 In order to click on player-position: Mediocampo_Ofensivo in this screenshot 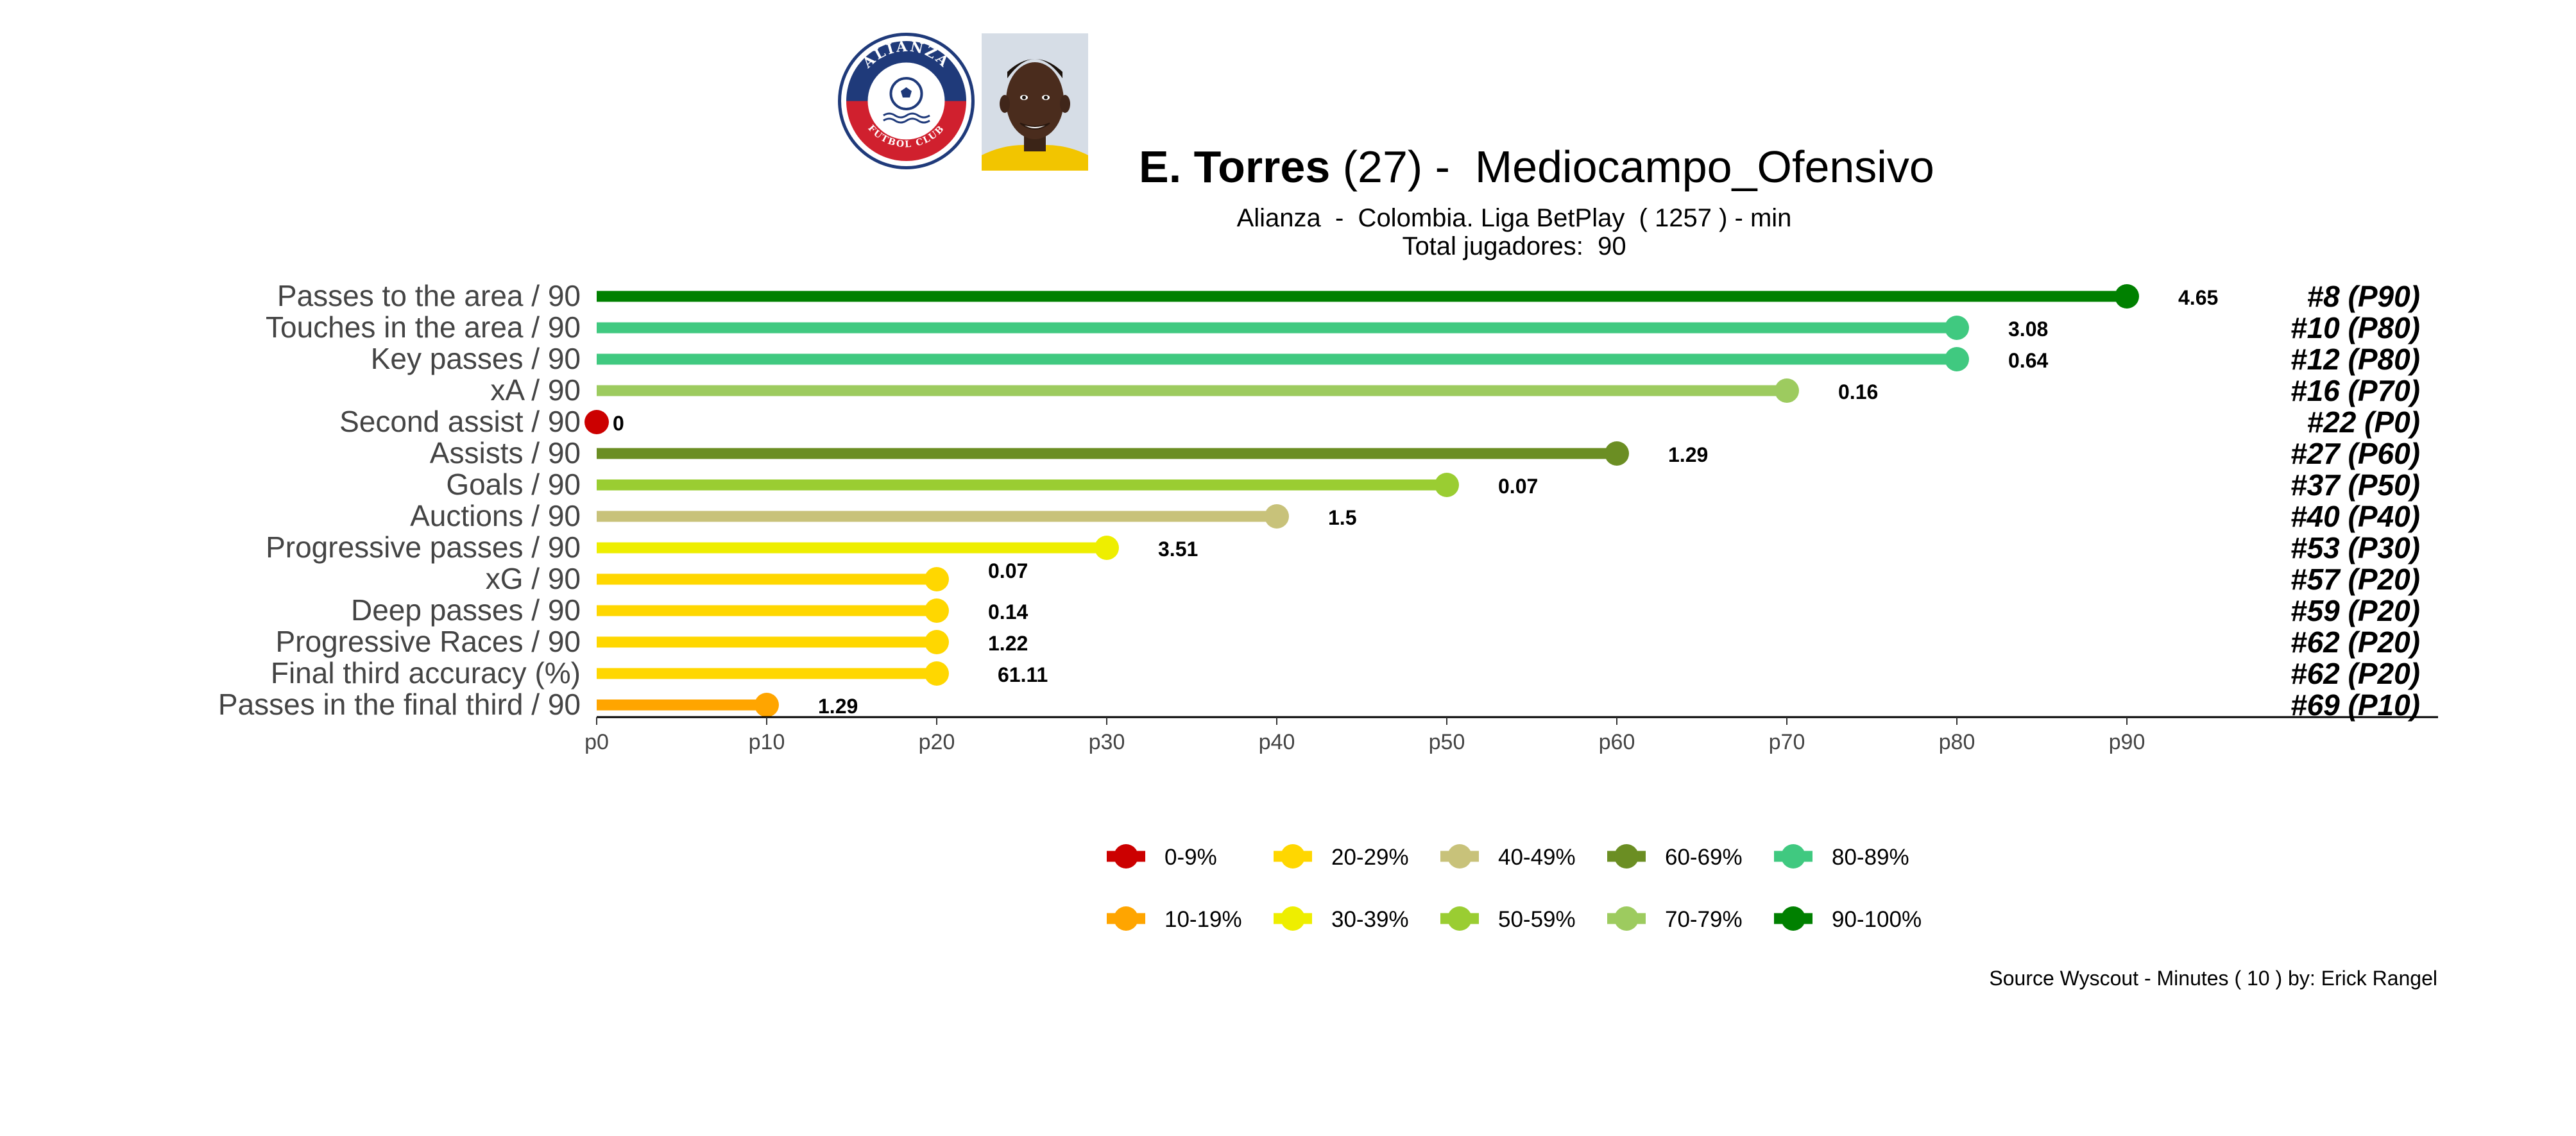, I will do `click(1704, 167)`.